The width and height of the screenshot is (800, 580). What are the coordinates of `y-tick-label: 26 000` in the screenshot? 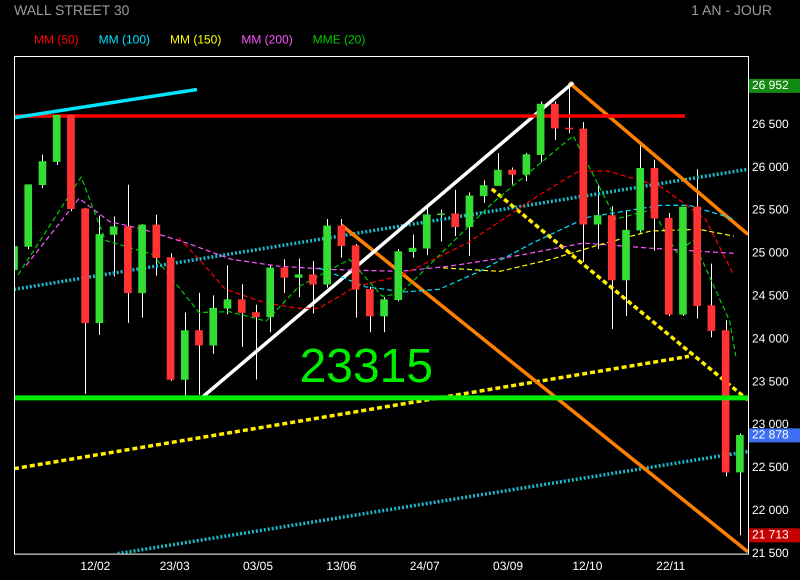 It's located at (771, 167).